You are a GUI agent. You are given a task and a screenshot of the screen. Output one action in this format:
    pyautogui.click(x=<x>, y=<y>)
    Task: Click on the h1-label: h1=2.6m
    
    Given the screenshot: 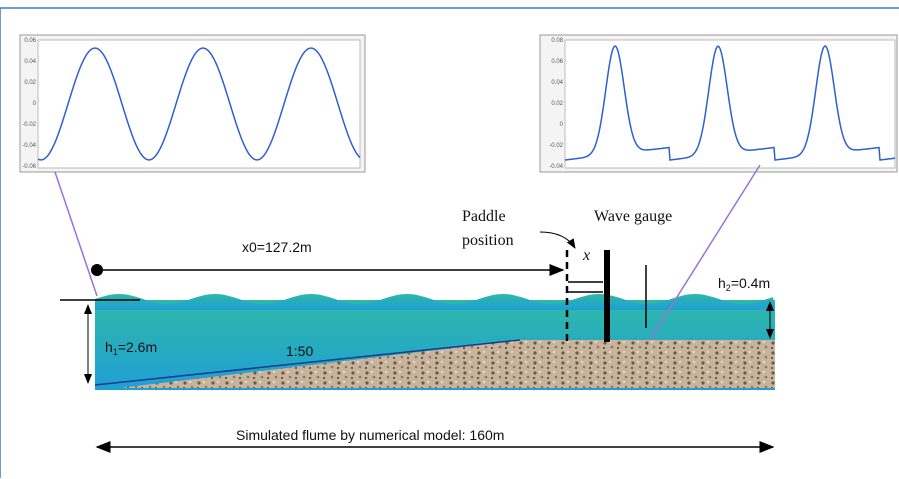 What is the action you would take?
    pyautogui.click(x=131, y=348)
    